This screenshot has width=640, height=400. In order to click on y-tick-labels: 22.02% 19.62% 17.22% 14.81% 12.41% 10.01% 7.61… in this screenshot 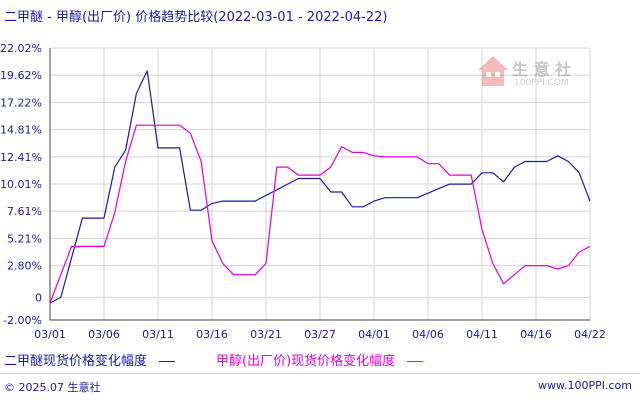, I will do `click(21, 184)`.